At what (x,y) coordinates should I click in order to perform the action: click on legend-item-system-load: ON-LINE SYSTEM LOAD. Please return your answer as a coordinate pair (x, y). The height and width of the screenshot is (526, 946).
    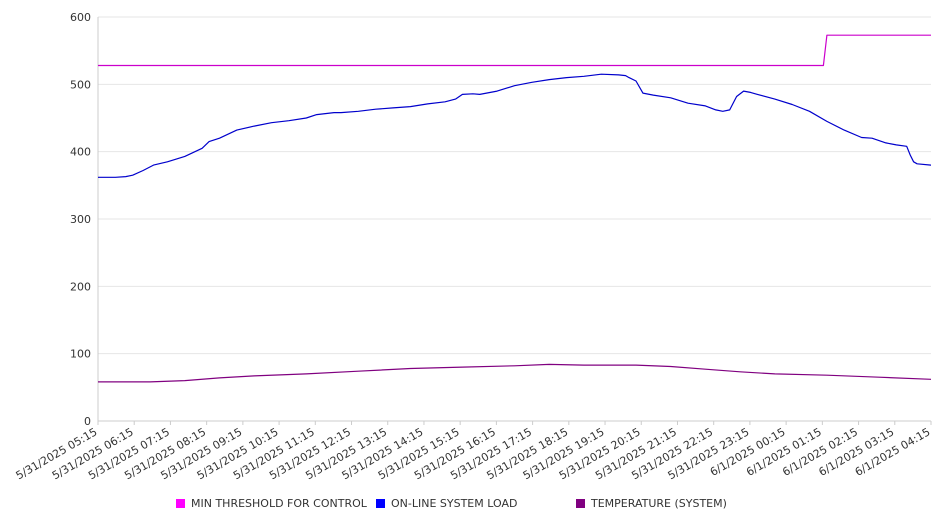
    Looking at the image, I should click on (446, 503).